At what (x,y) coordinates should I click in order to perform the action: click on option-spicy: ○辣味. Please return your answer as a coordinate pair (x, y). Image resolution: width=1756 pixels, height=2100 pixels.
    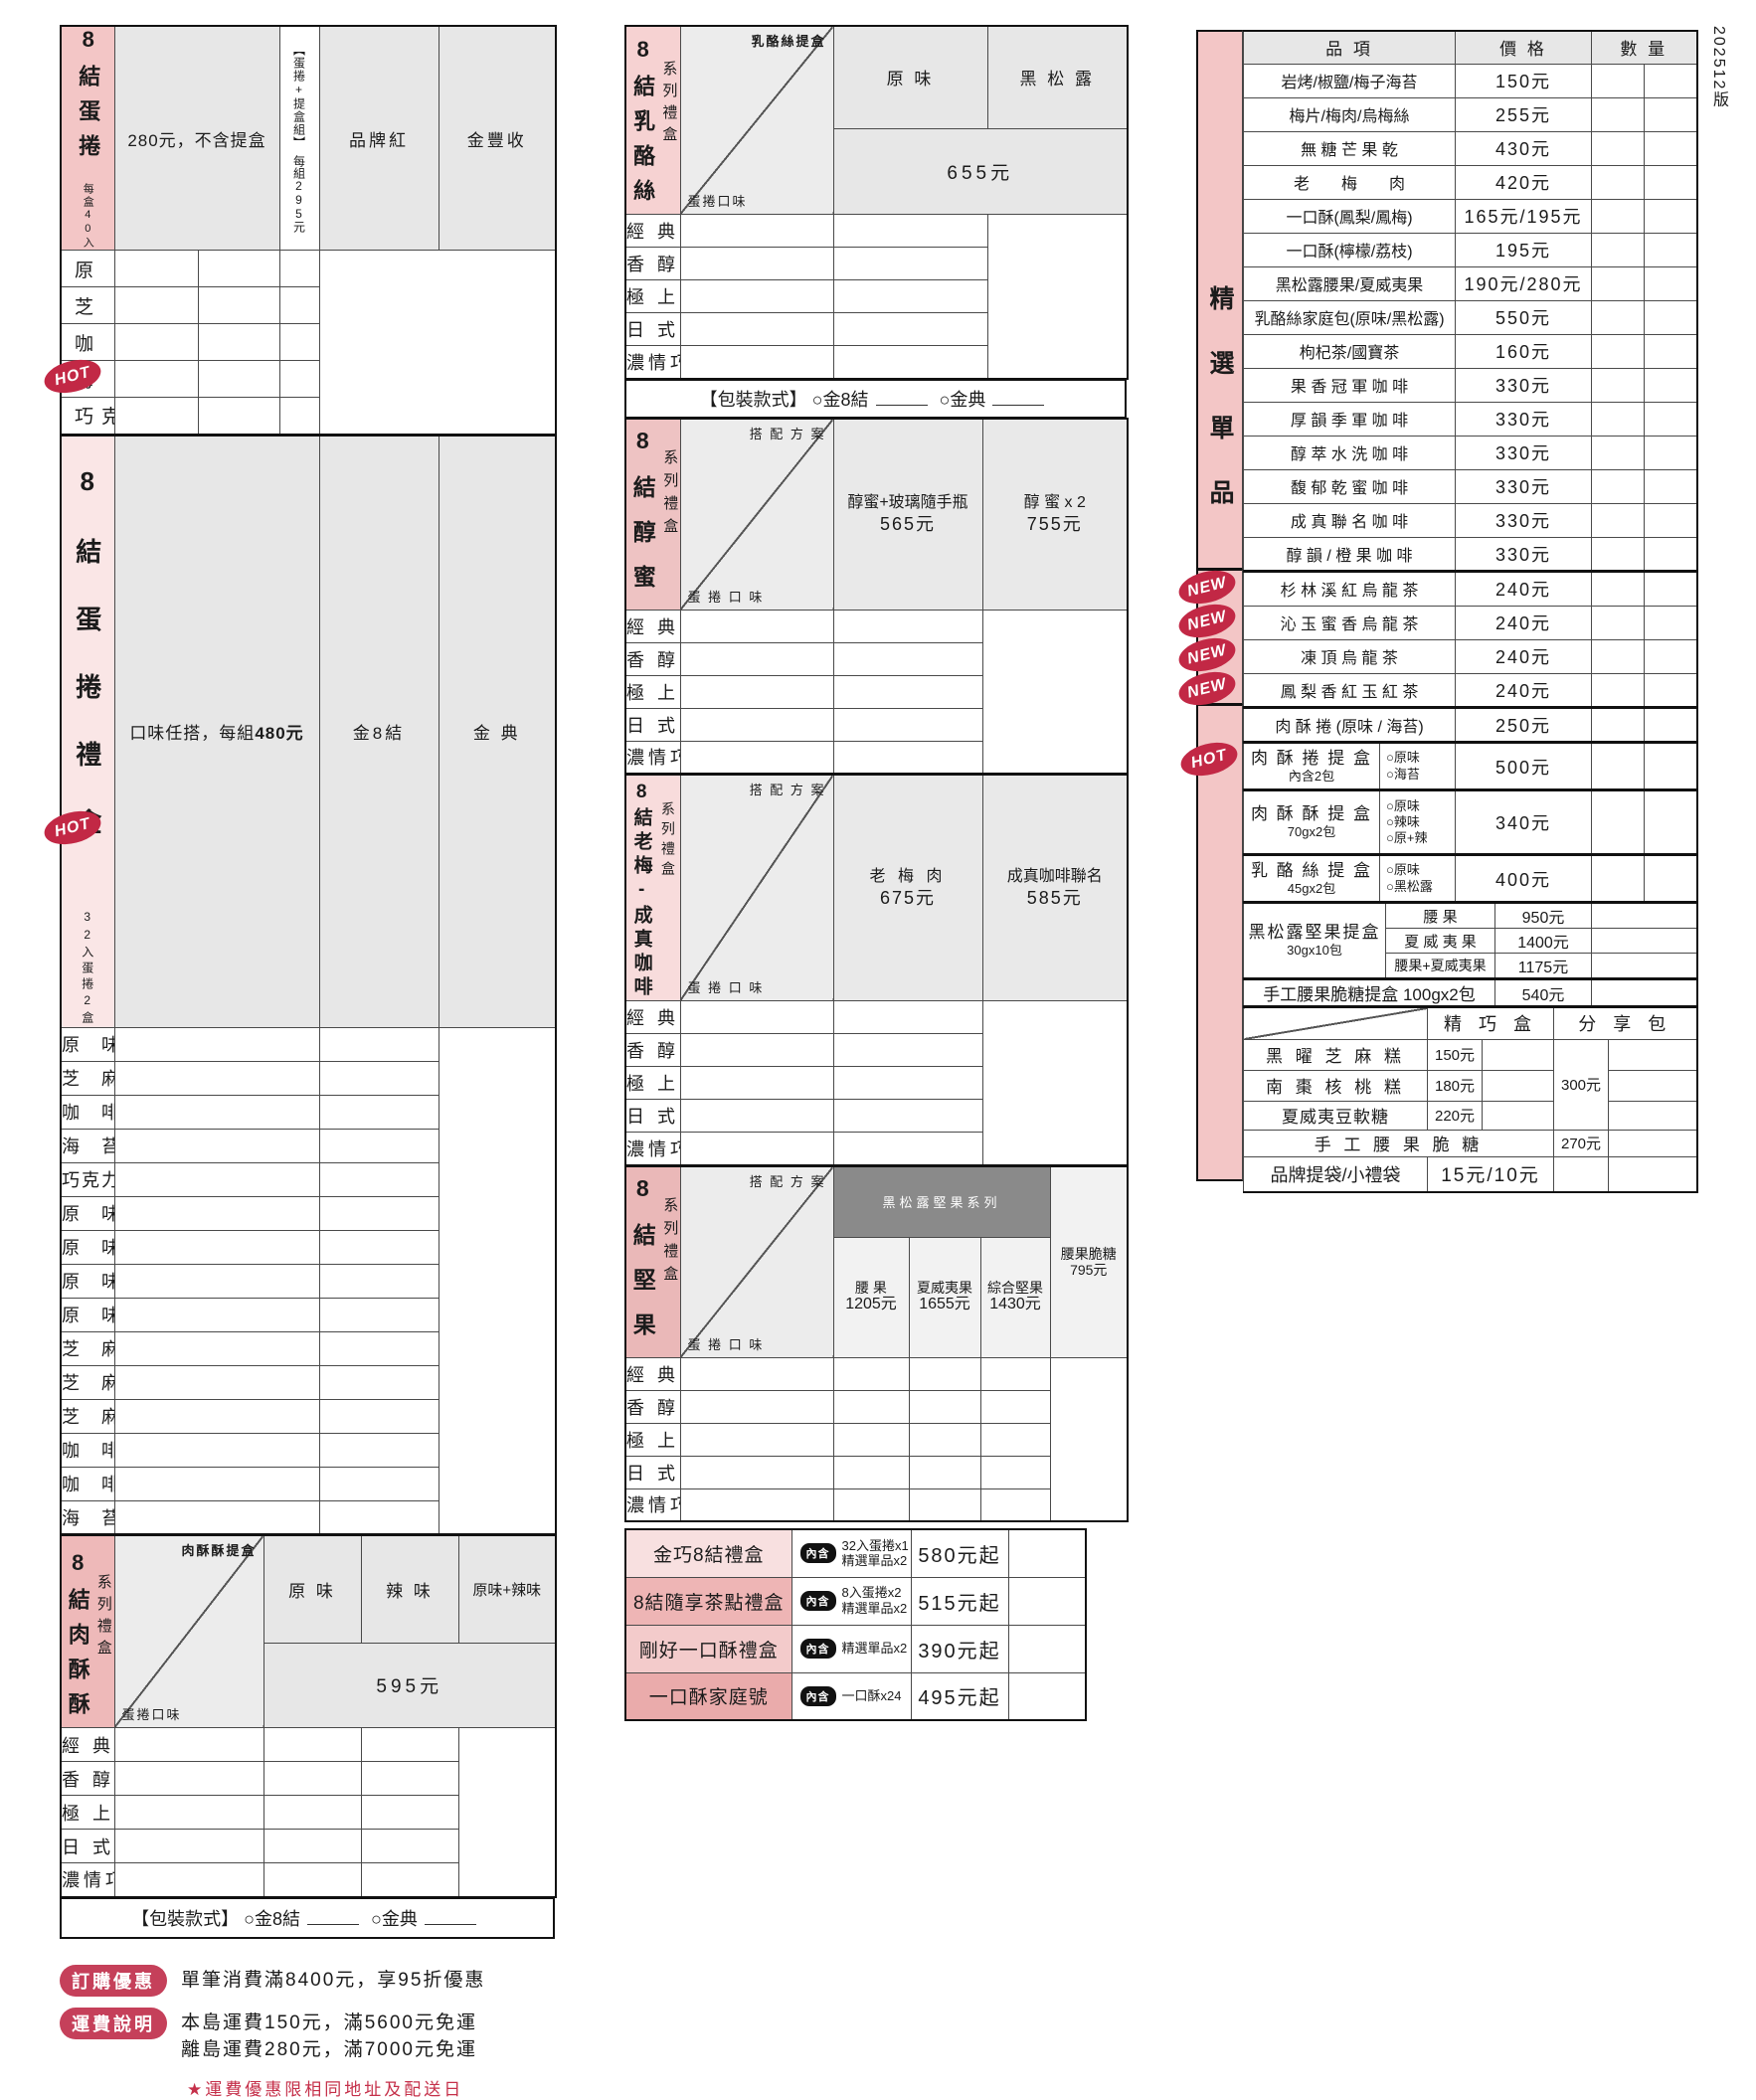
    Looking at the image, I should click on (1403, 821).